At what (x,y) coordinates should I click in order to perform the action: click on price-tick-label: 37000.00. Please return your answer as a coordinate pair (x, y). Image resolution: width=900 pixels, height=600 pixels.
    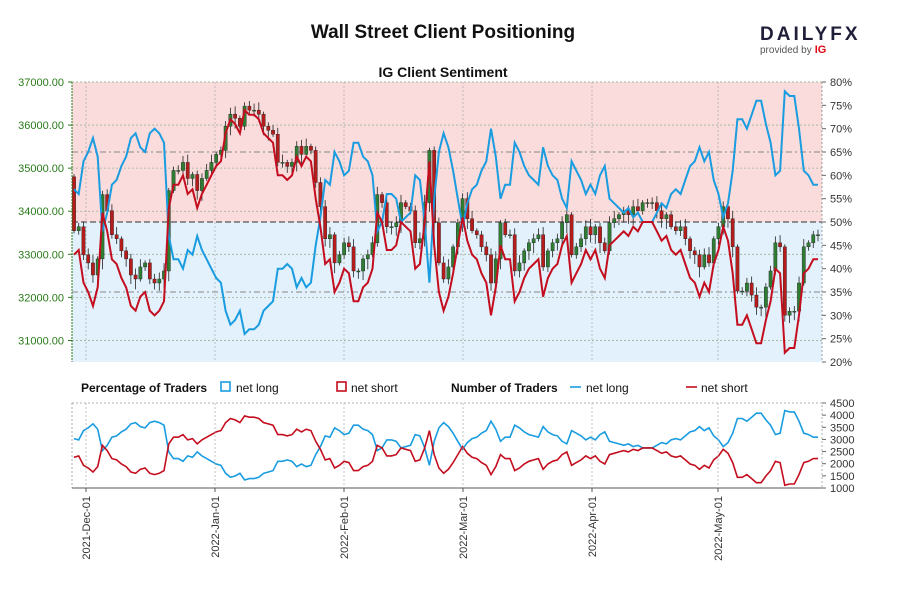
    Looking at the image, I should click on (41, 83).